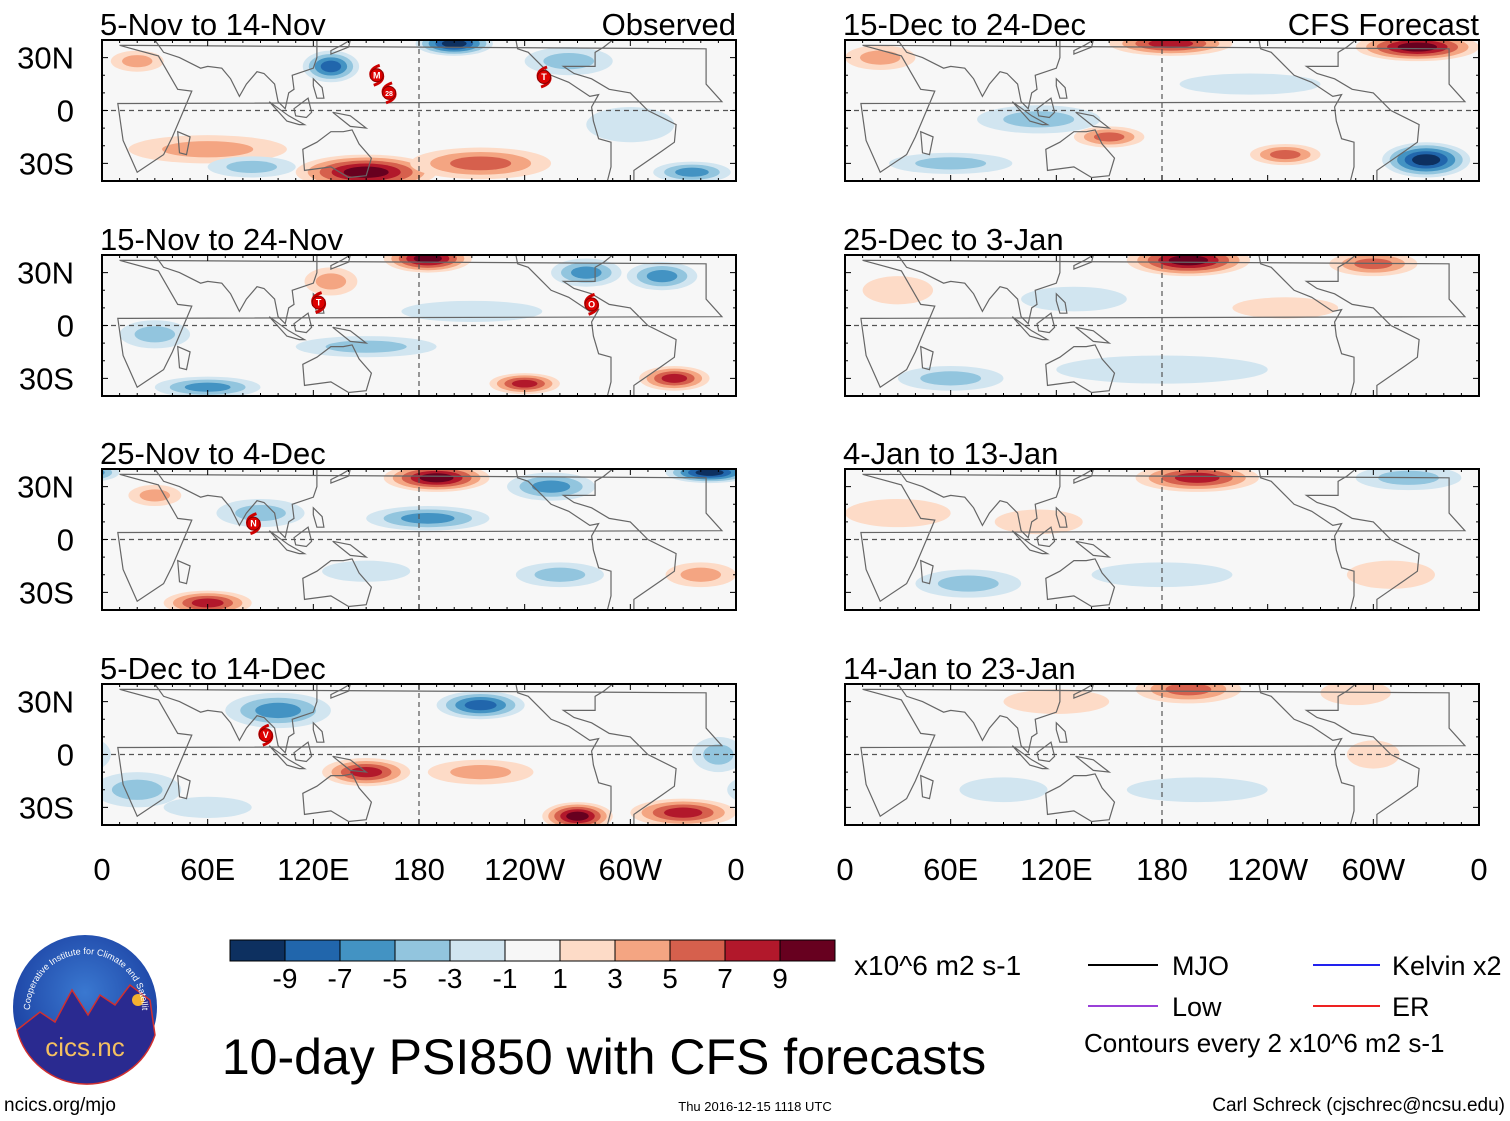 The width and height of the screenshot is (1510, 1121). Describe the element at coordinates (1162, 869) in the screenshot. I see `lon-label: 180` at that location.